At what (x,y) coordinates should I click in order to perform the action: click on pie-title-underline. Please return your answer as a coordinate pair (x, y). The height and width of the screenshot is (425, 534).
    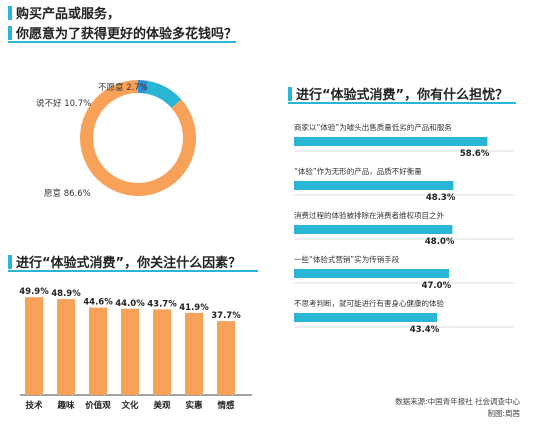
    Looking at the image, I should click on (122, 42).